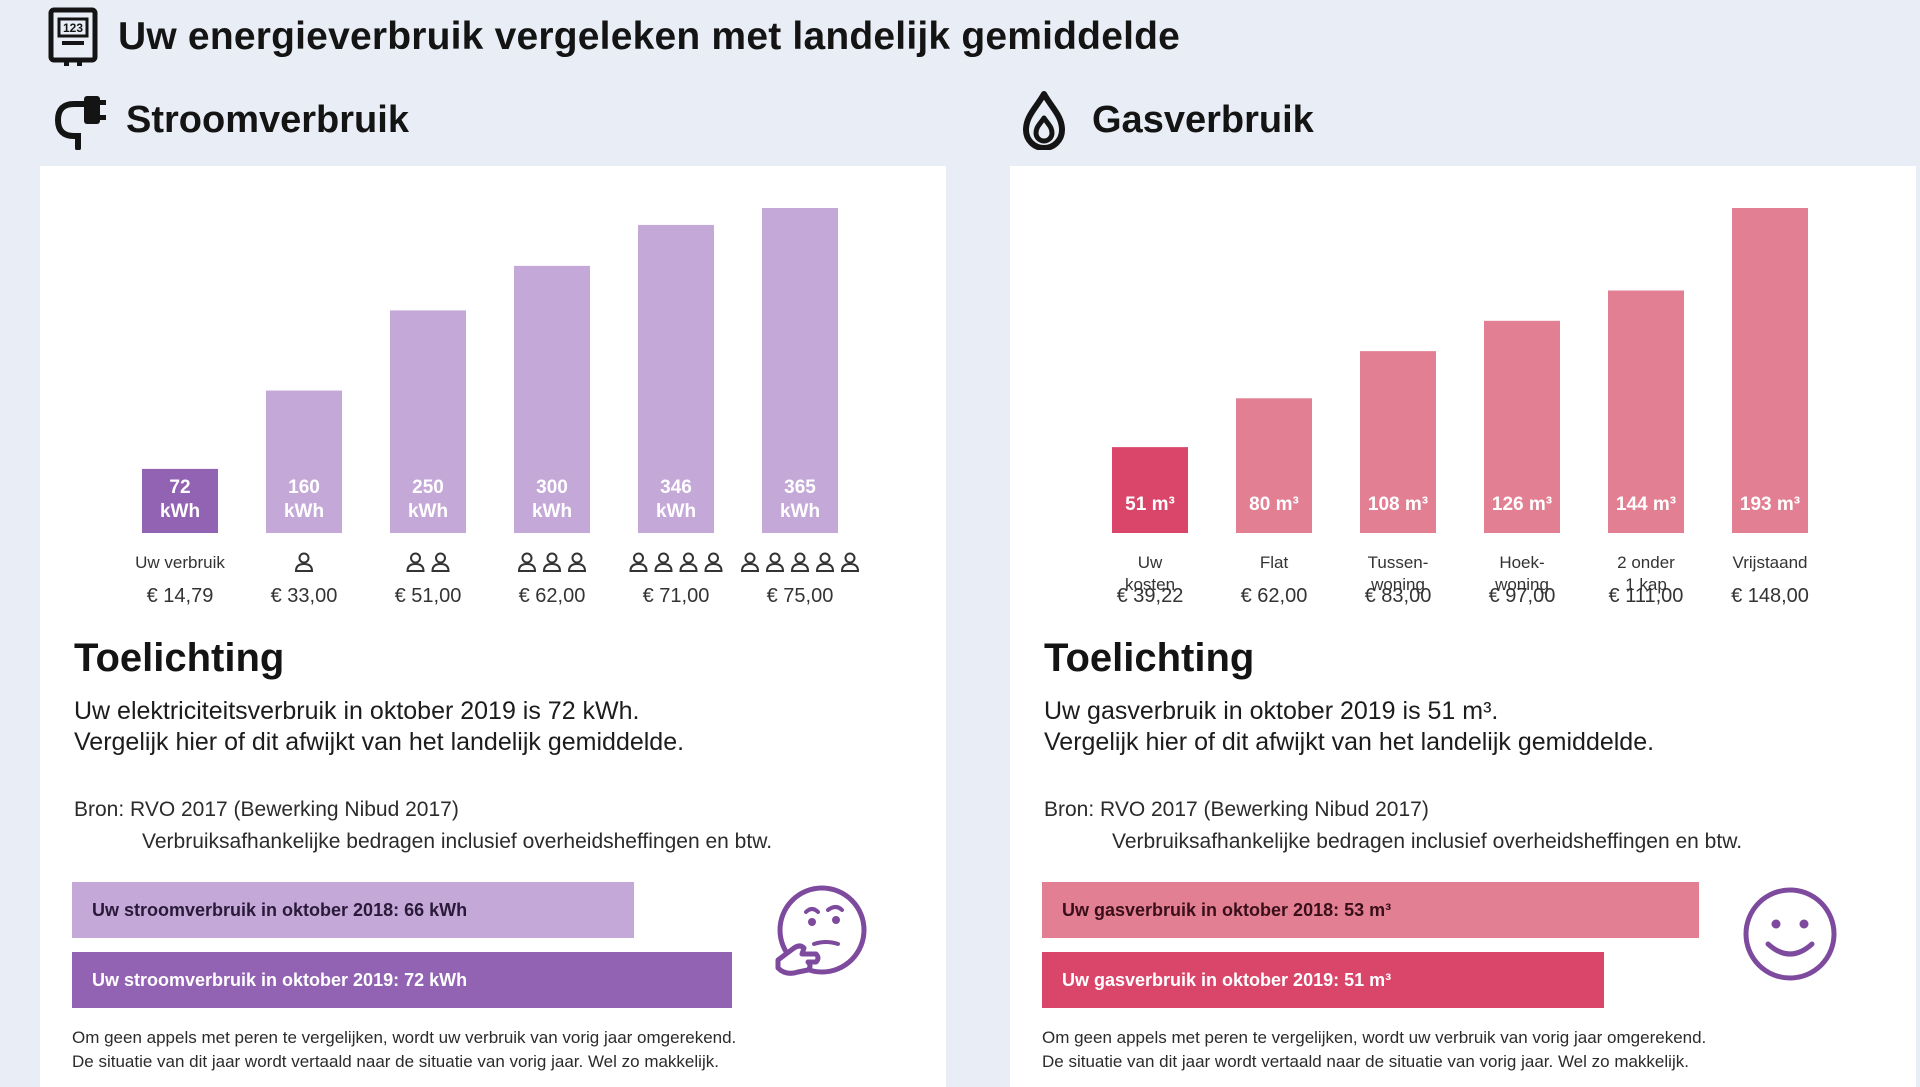 Image resolution: width=1920 pixels, height=1087 pixels. Describe the element at coordinates (179, 487) in the screenshot. I see `stroom-bar-value-label: 72` at that location.